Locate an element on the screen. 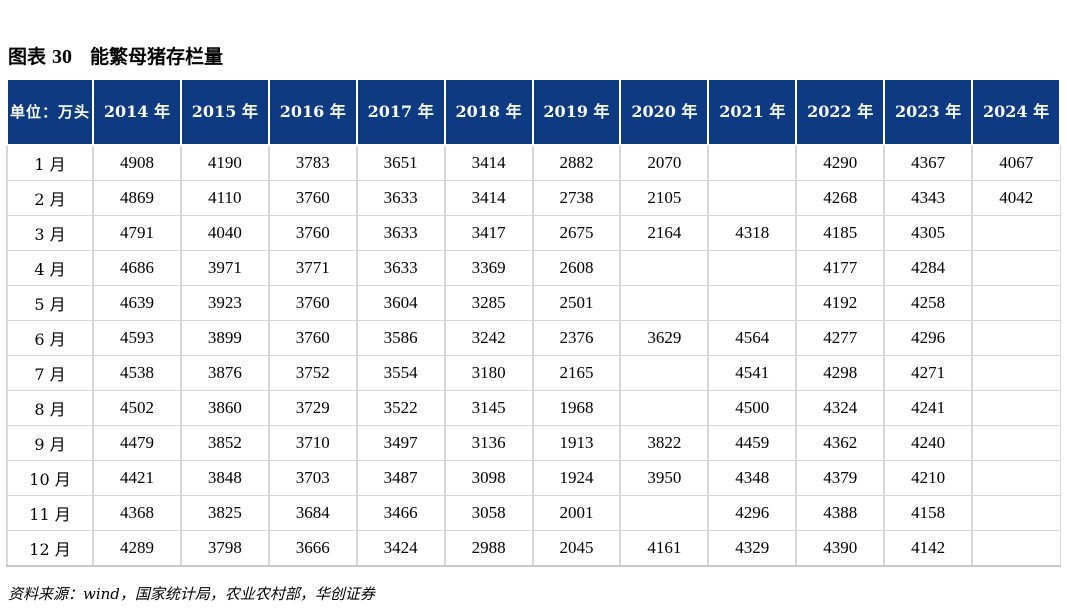 This screenshot has height=616, width=1067. value-cell: 2988 is located at coordinates (488, 548).